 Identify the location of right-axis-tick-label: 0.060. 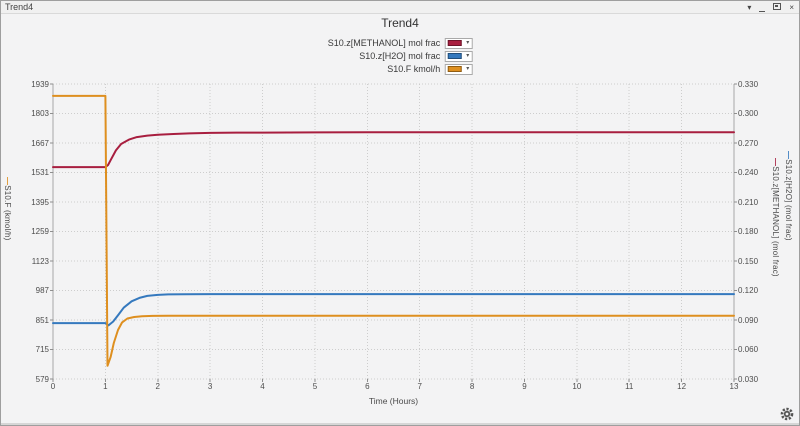
(748, 349).